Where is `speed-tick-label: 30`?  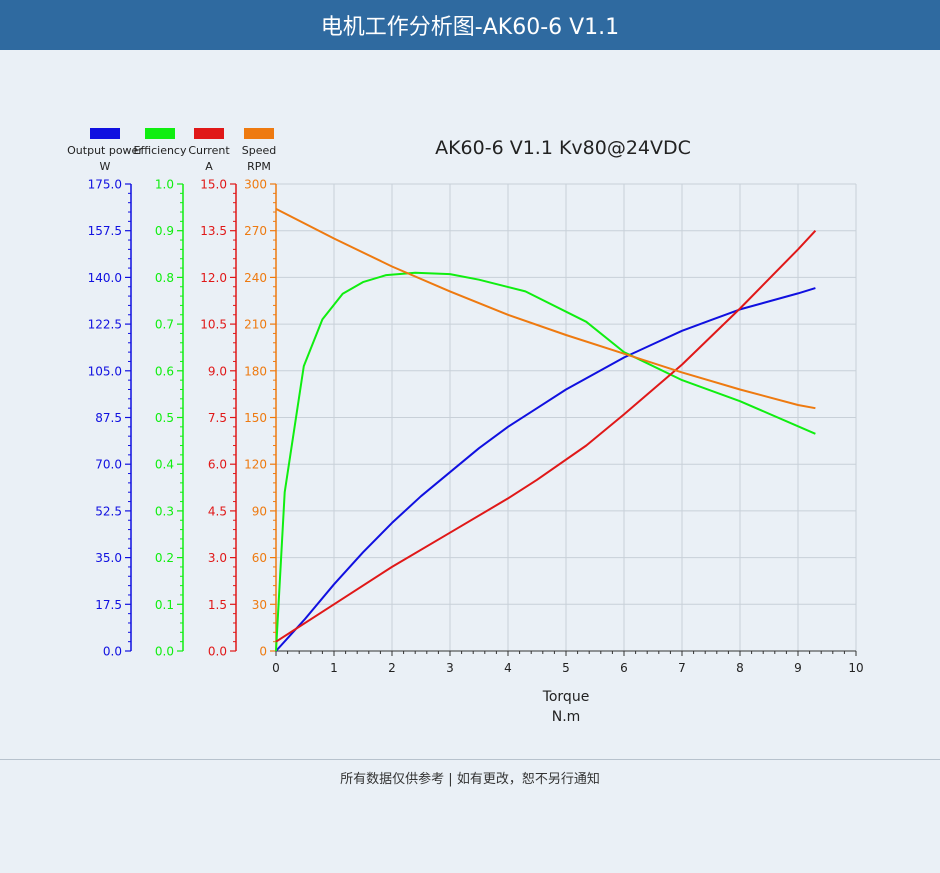
speed-tick-label: 30 is located at coordinates (259, 605).